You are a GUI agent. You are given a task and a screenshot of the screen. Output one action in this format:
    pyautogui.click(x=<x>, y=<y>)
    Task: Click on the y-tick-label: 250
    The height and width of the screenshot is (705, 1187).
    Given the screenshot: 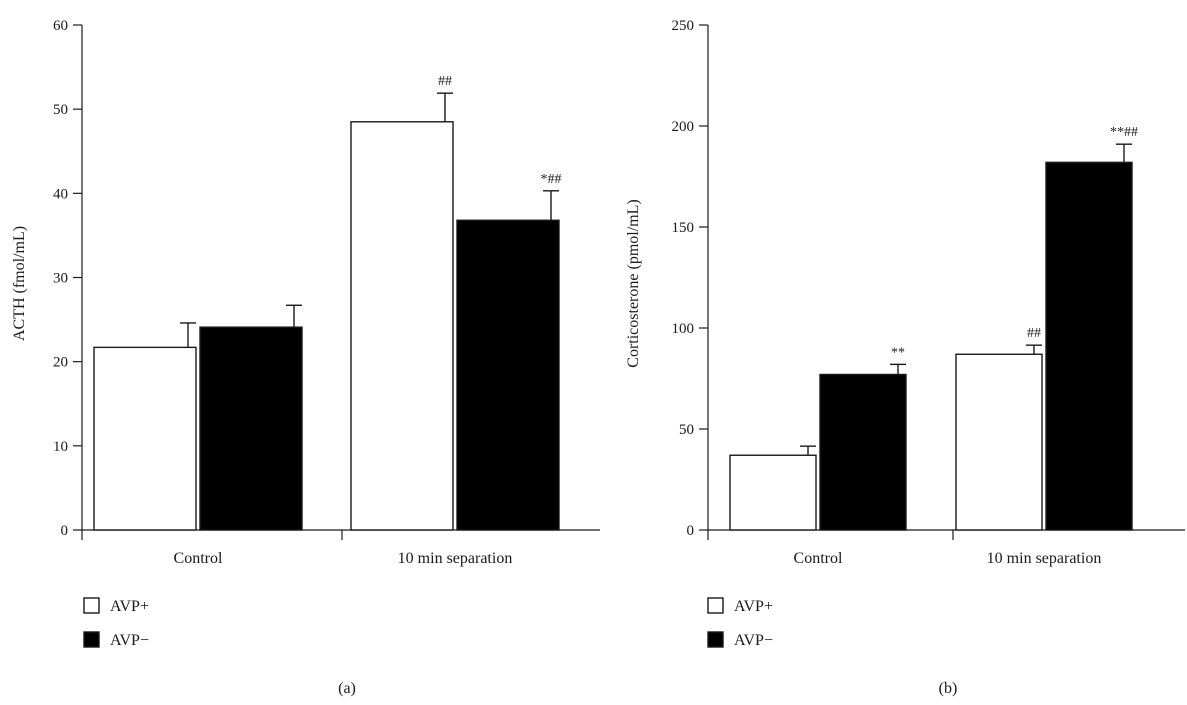 What is the action you would take?
    pyautogui.click(x=683, y=26)
    